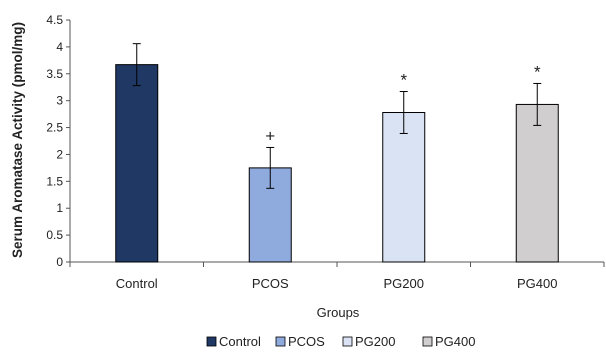  I want to click on x-axis-ticks: Control PCOS PG200 PG400, so click(337, 283).